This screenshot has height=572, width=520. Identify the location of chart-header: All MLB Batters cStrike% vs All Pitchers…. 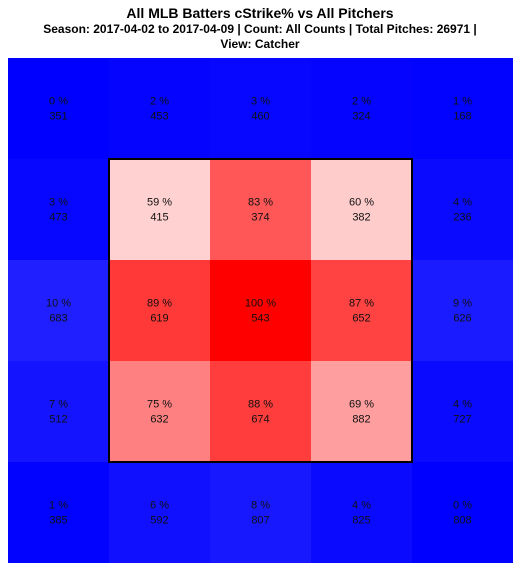
(260, 28).